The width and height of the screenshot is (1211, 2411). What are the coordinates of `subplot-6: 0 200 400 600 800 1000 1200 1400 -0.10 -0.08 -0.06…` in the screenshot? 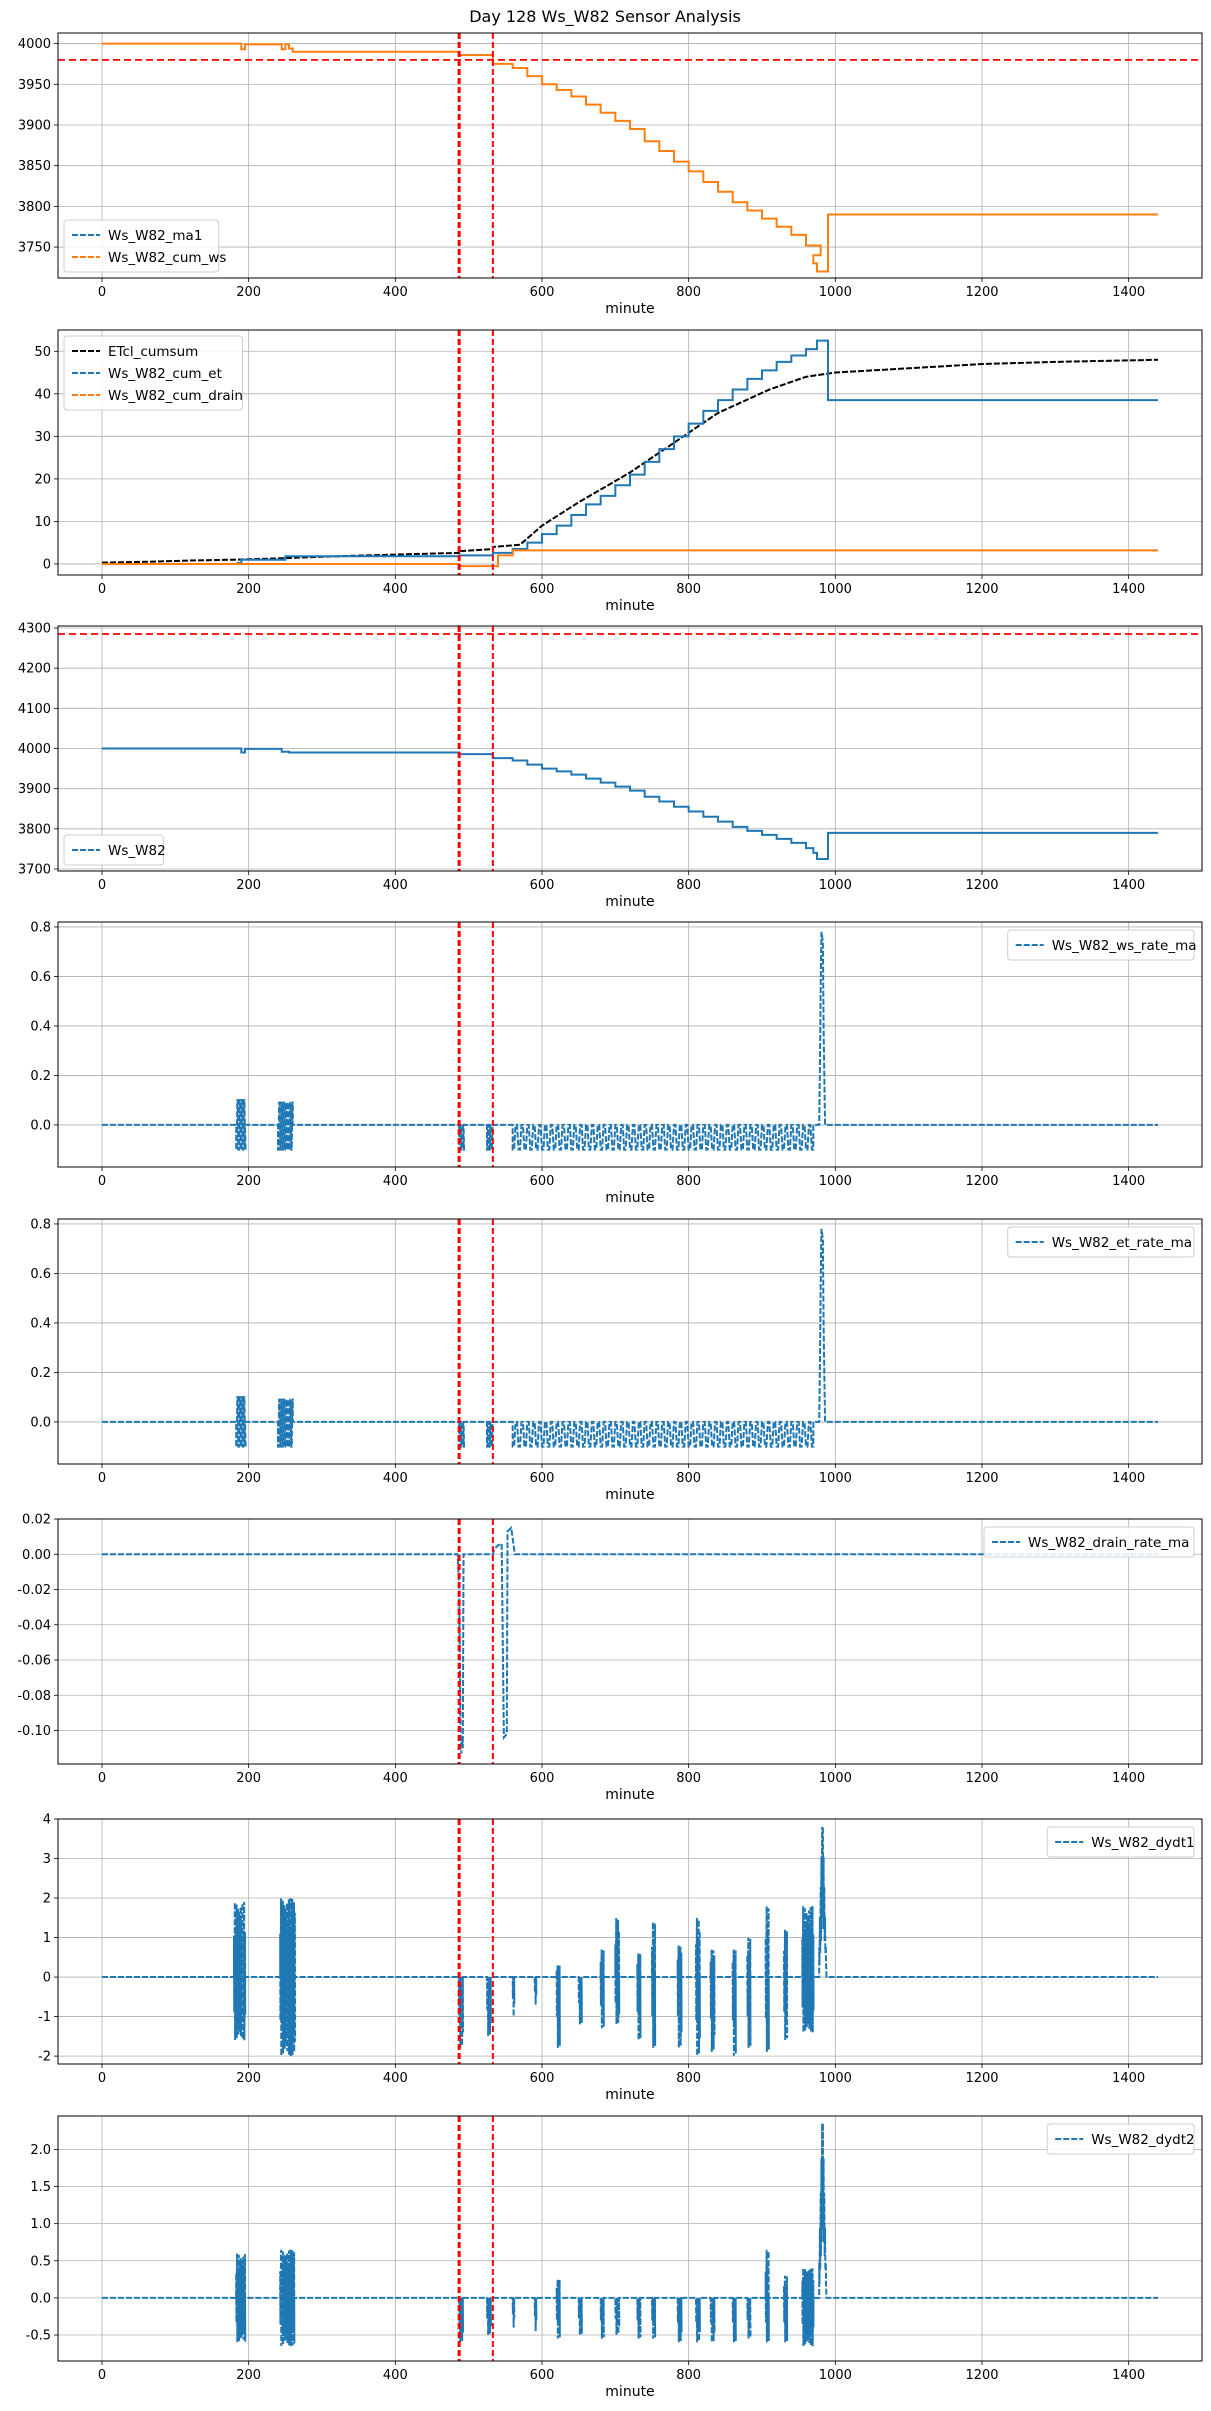 It's located at (610, 1658).